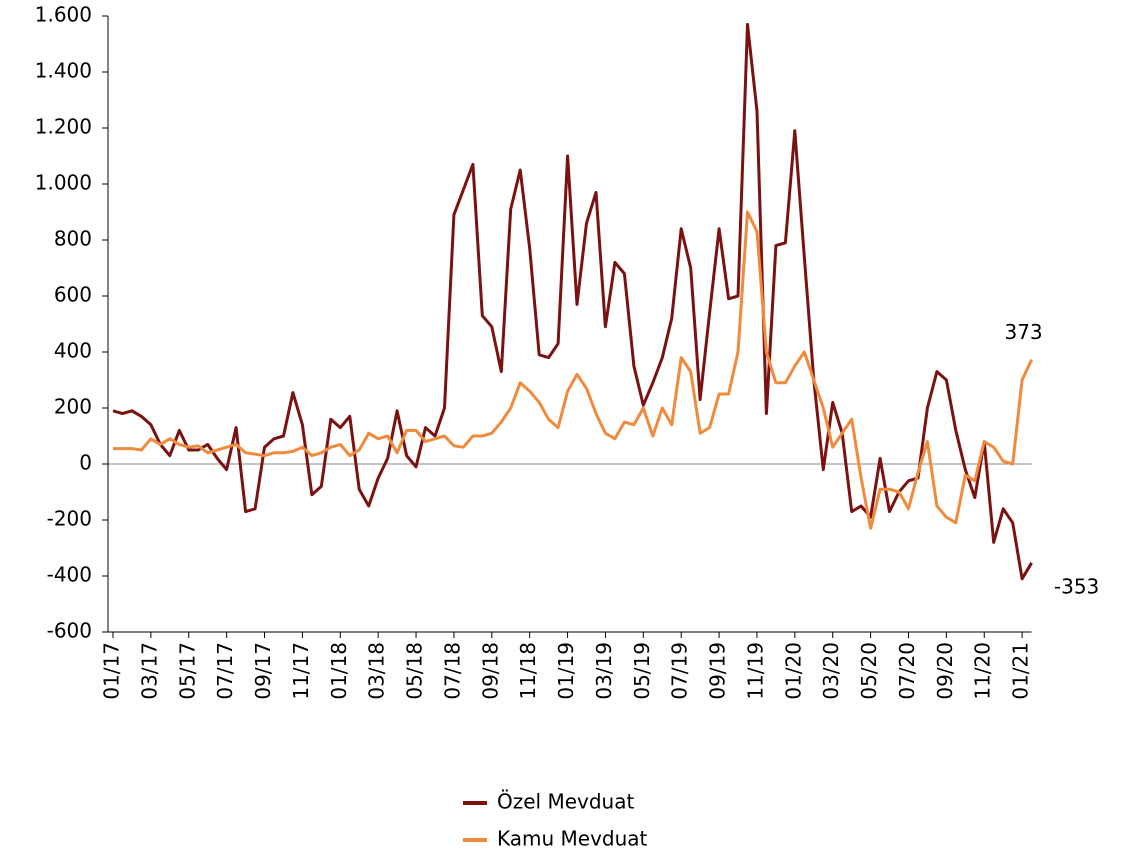 This screenshot has width=1132, height=858. What do you see at coordinates (377, 671) in the screenshot?
I see `x-tick-label: 03/18` at bounding box center [377, 671].